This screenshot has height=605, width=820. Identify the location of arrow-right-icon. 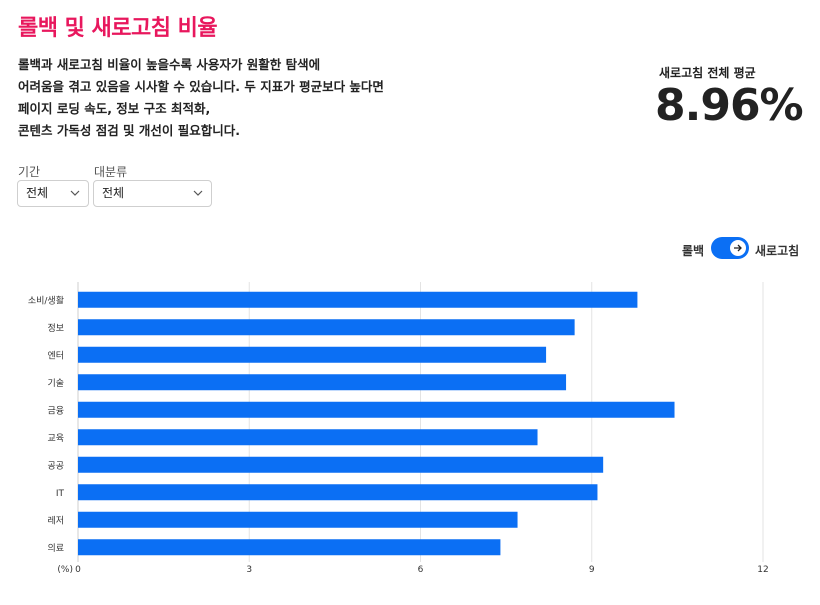
(738, 248).